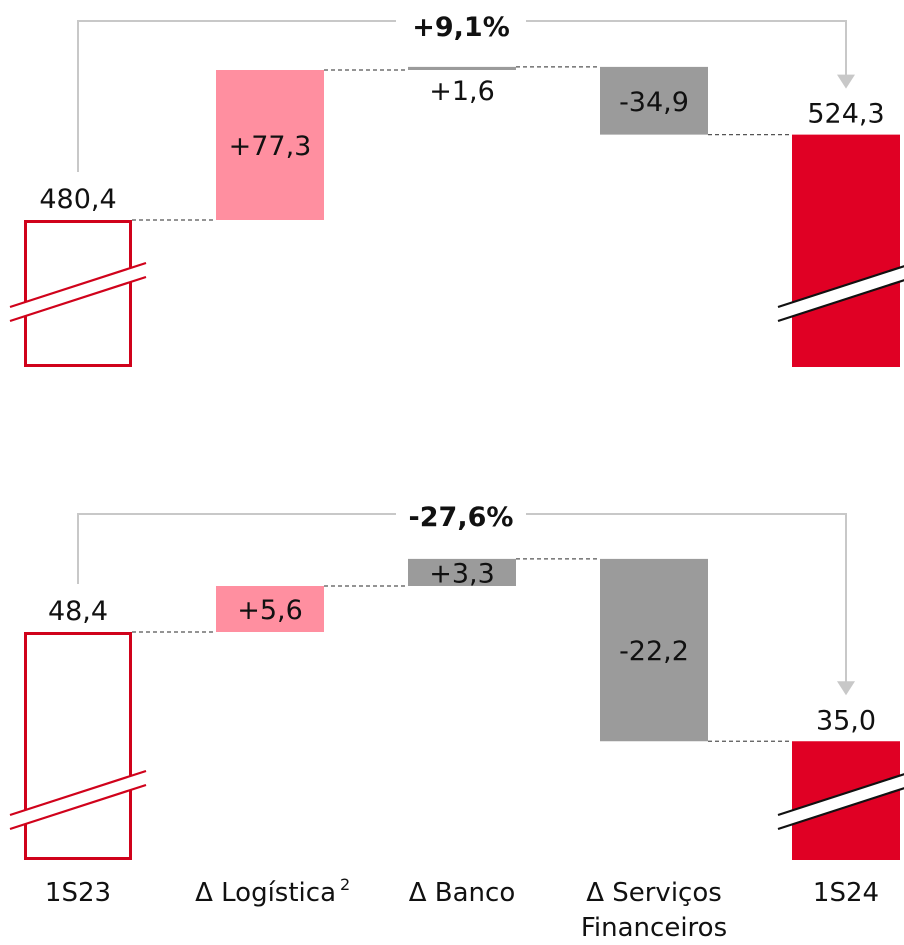 This screenshot has height=945, width=904. Describe the element at coordinates (846, 720) in the screenshot. I see `panel2-value-label-5: 35,0` at that location.